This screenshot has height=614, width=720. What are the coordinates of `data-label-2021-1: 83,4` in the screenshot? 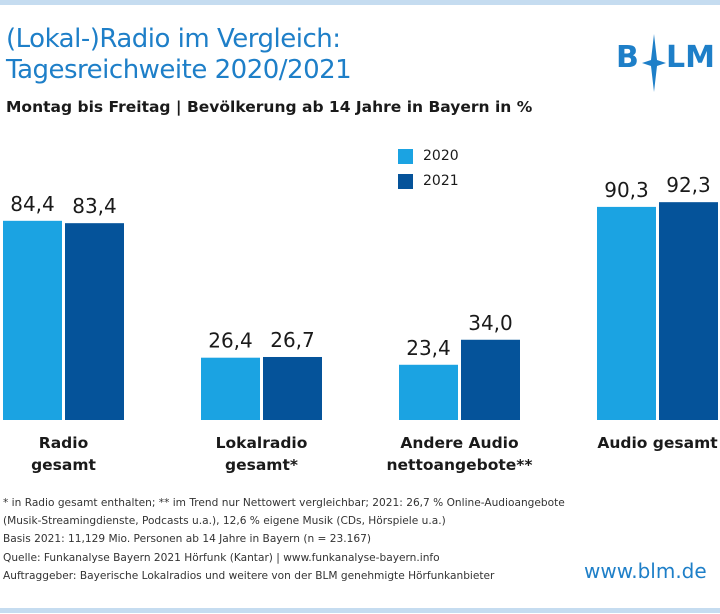 It's located at (94, 206).